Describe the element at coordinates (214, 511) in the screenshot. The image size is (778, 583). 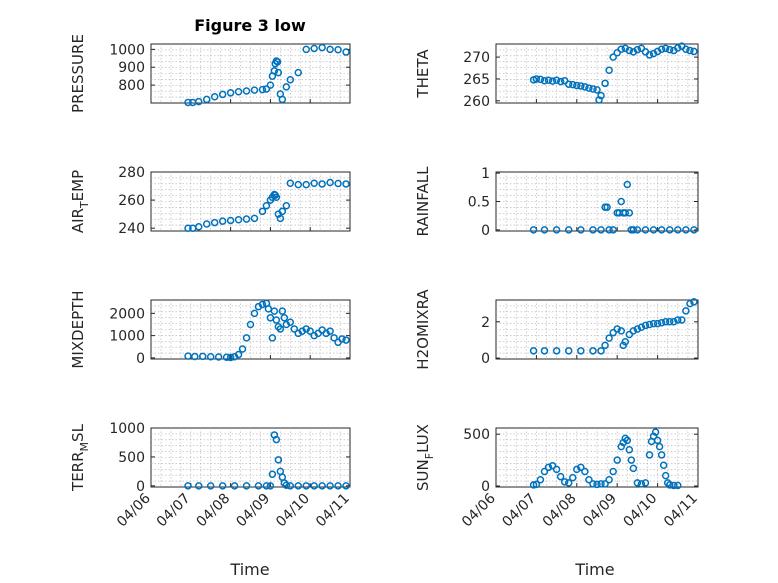
I see `x-tick-label: 04/08` at that location.